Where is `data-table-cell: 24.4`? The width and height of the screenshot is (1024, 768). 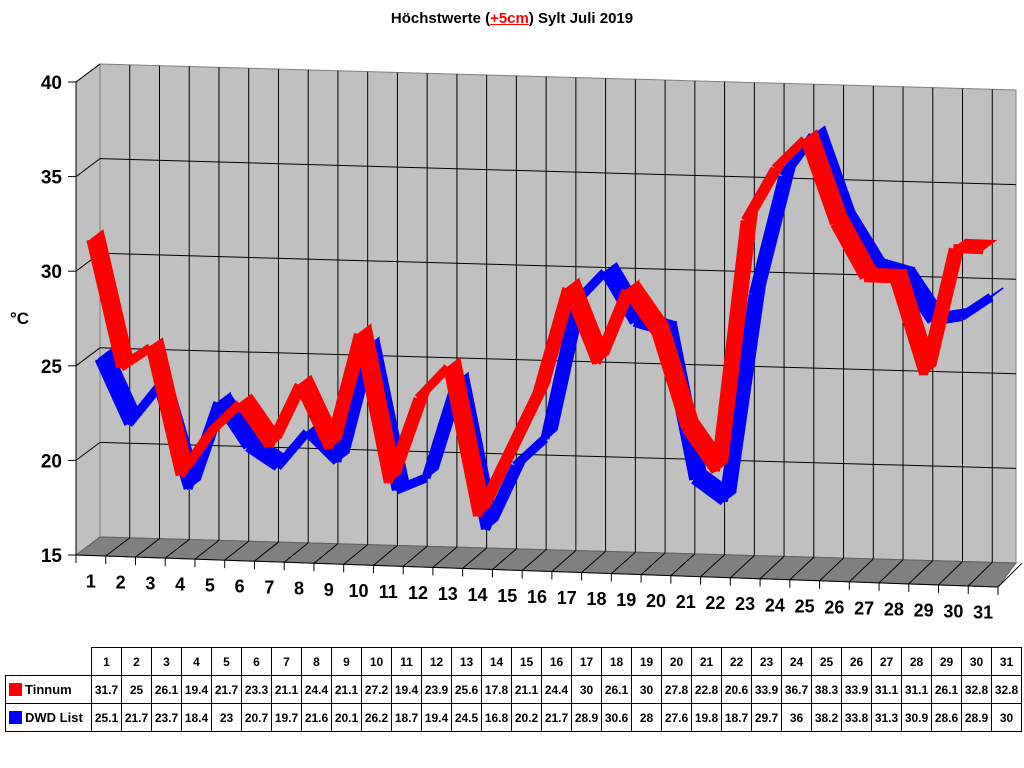
data-table-cell: 24.4 is located at coordinates (316, 689).